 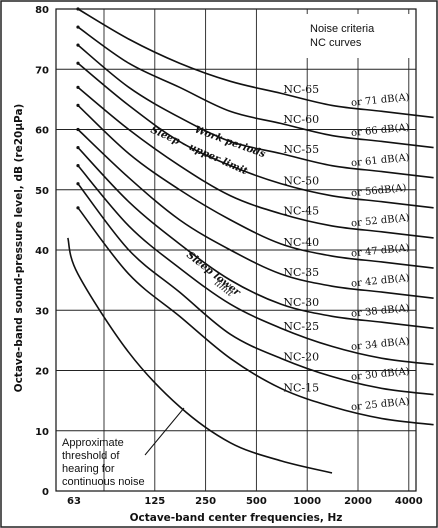 I want to click on nc-label: NC-55, so click(x=301, y=149).